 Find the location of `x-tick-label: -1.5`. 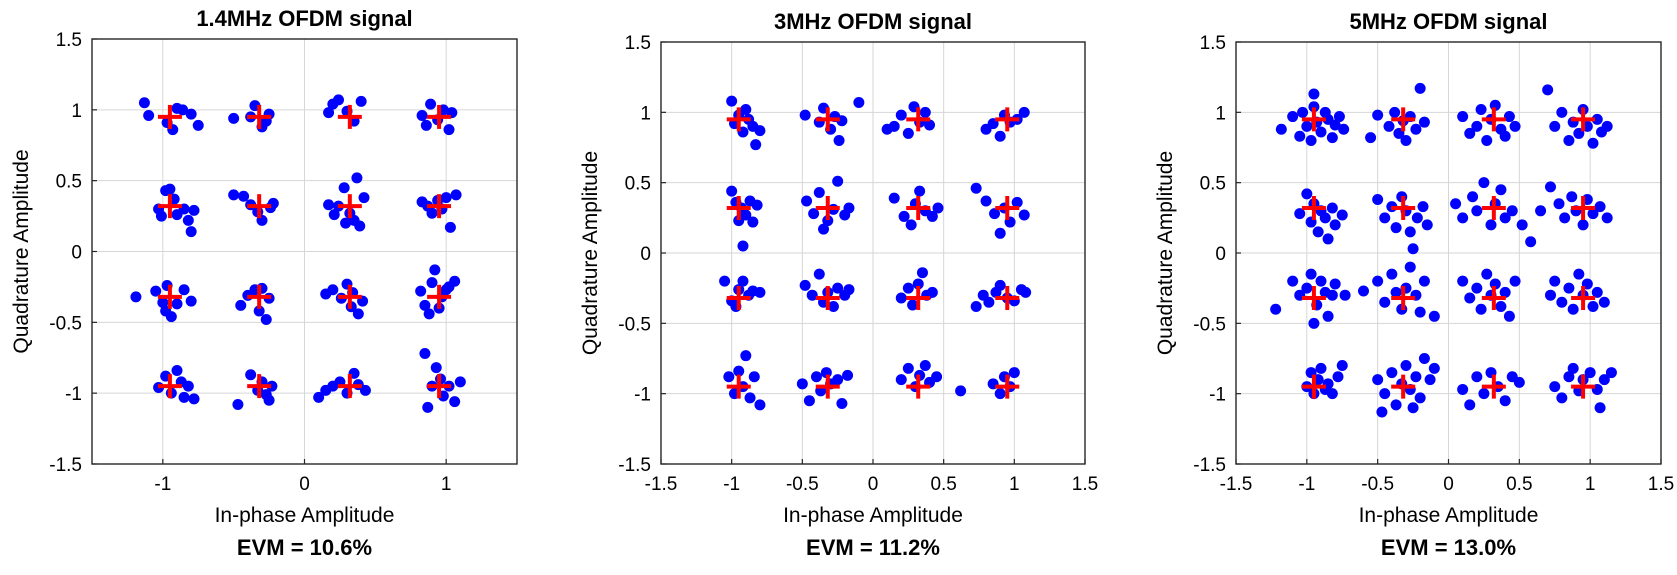

x-tick-label: -1.5 is located at coordinates (1236, 484).